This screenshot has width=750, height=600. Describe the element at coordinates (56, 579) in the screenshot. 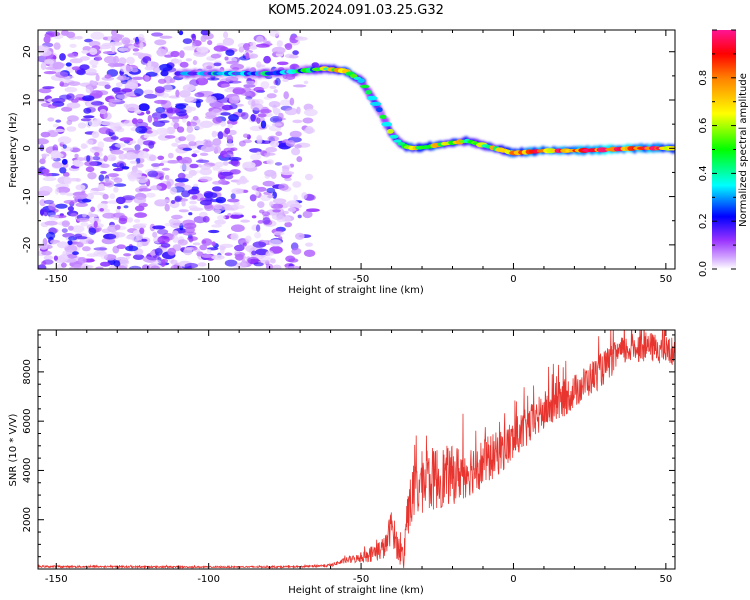

I see `x-tick-label: -150` at that location.